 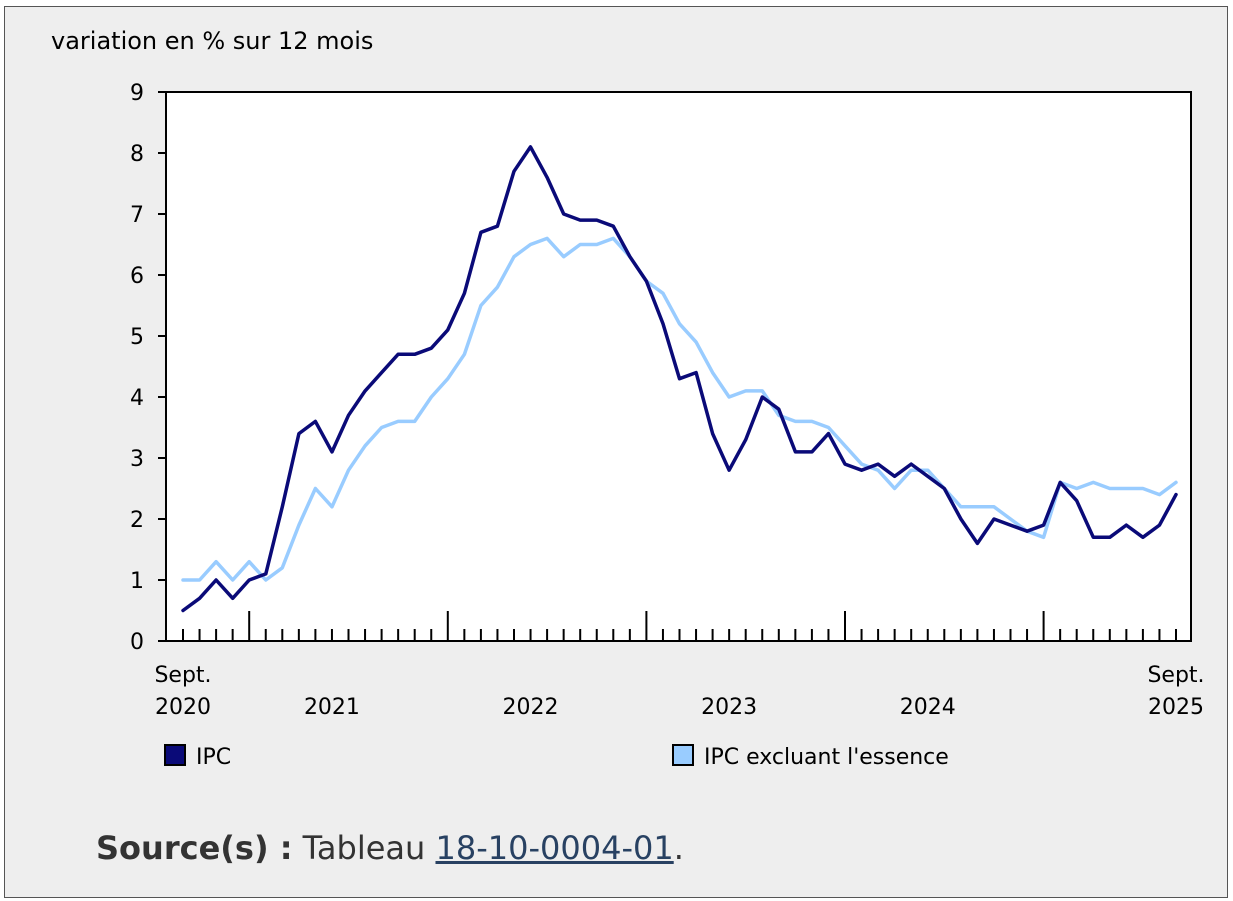 I want to click on y-tick-label: 2, so click(x=137, y=520).